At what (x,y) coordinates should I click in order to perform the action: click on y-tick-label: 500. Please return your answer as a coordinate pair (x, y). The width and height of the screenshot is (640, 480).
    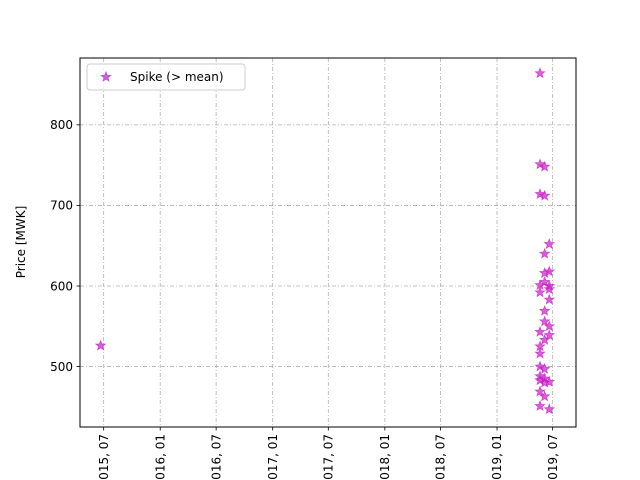
    Looking at the image, I should click on (61, 367).